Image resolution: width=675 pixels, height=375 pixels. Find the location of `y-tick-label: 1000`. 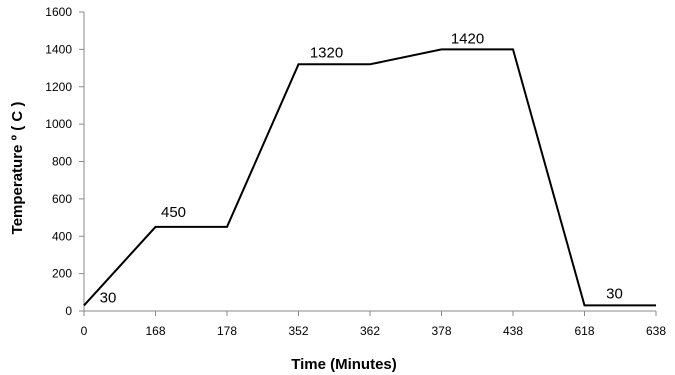

y-tick-label: 1000 is located at coordinates (58, 124).